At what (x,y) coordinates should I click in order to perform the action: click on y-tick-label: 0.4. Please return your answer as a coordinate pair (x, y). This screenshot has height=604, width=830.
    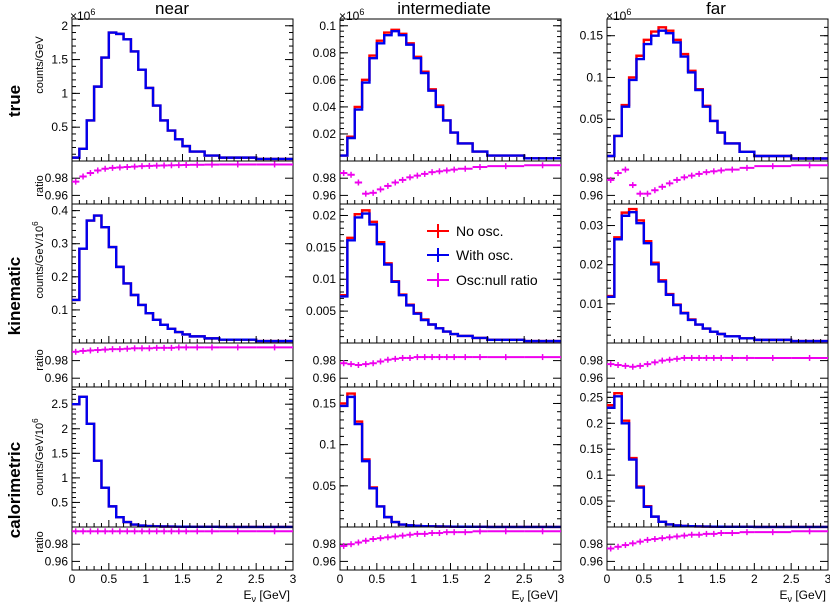
    Looking at the image, I should click on (59, 211).